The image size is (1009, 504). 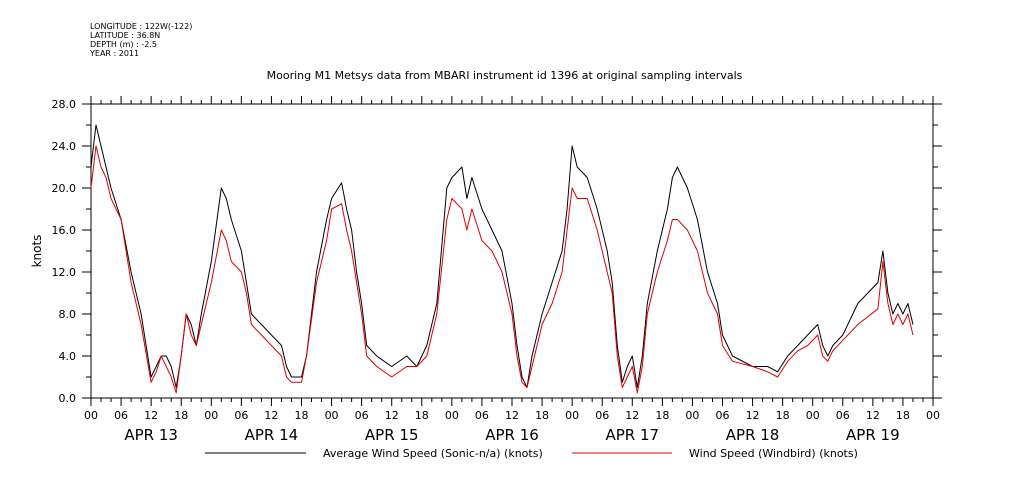 I want to click on y-tick-labels: 0.0 4.0 8.0 12.0 16.0 20.0 24.0 28.0, so click(x=64, y=251).